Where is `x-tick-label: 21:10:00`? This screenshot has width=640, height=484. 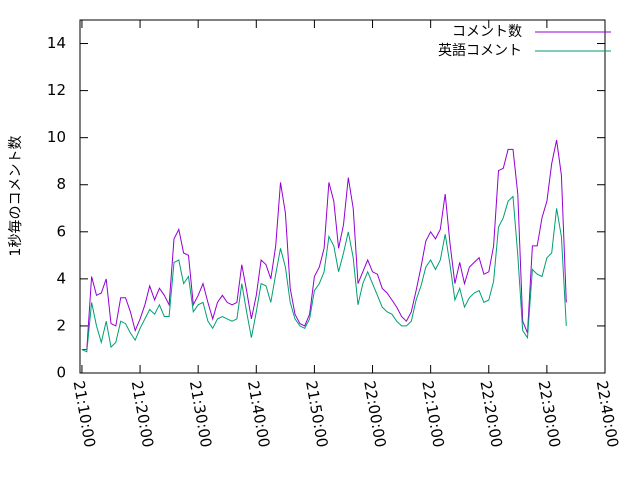 x-tick-label: 21:10:00 is located at coordinates (84, 413).